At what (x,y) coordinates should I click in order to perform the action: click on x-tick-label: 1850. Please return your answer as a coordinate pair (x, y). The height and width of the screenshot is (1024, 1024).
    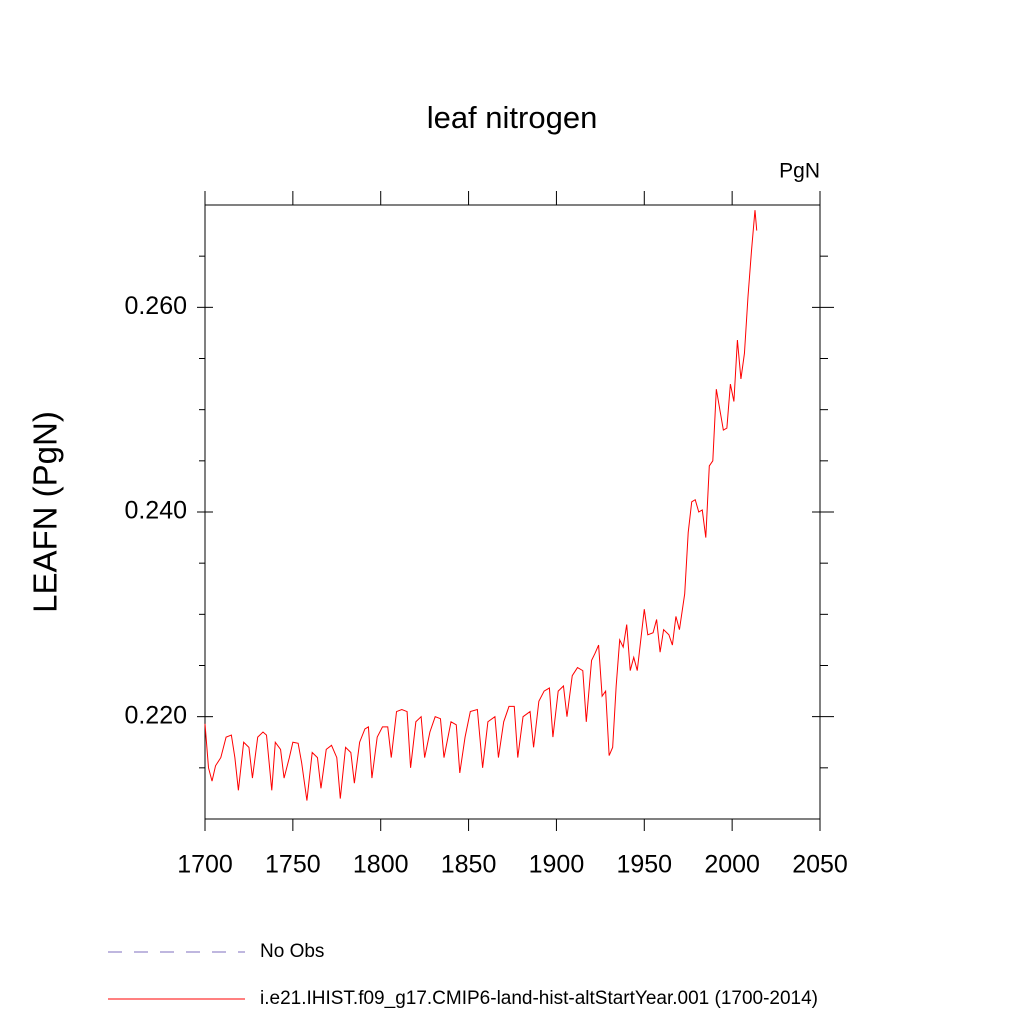
    Looking at the image, I should click on (469, 865).